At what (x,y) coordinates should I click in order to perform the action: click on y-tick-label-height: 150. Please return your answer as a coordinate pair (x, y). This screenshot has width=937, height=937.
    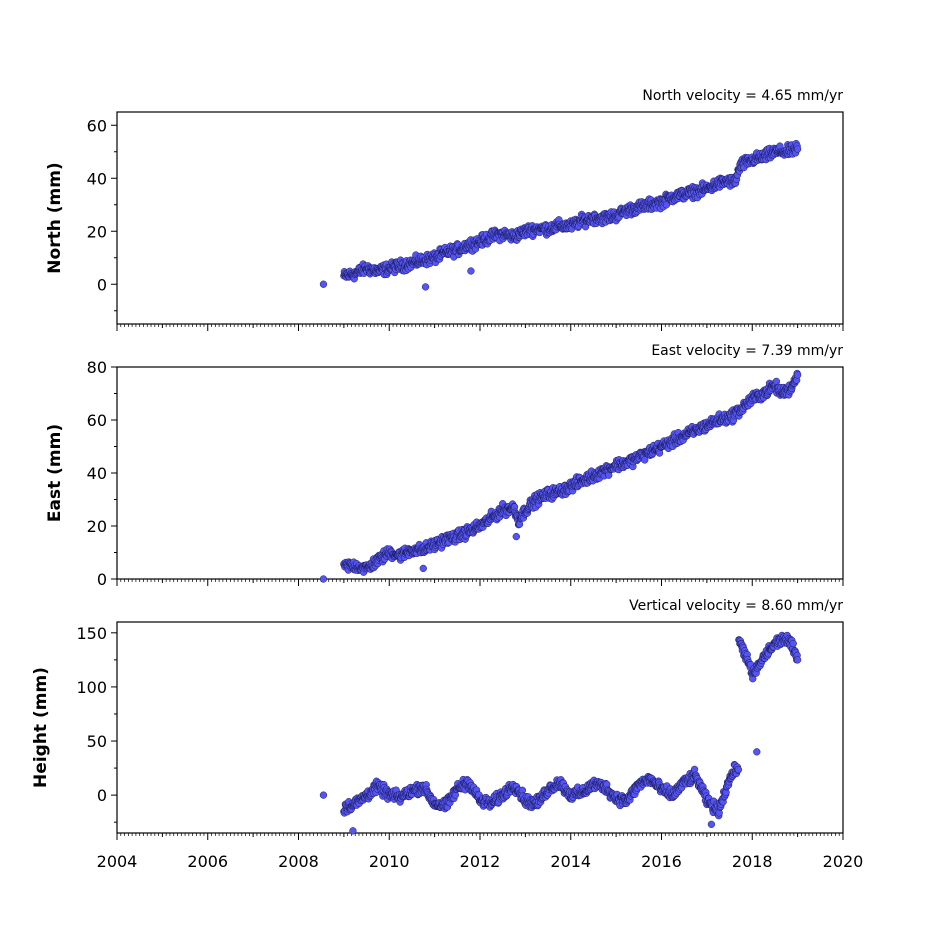
    Looking at the image, I should click on (91, 633).